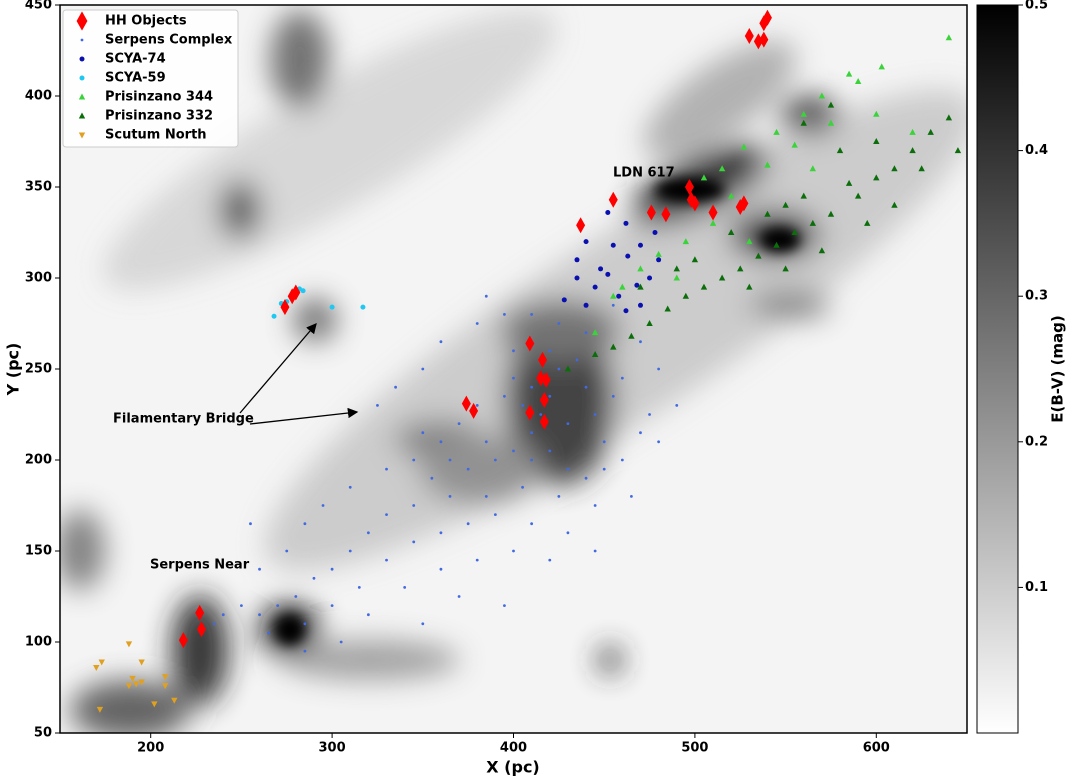  Describe the element at coordinates (150, 748) in the screenshot. I see `x-tick-label: 200` at that location.